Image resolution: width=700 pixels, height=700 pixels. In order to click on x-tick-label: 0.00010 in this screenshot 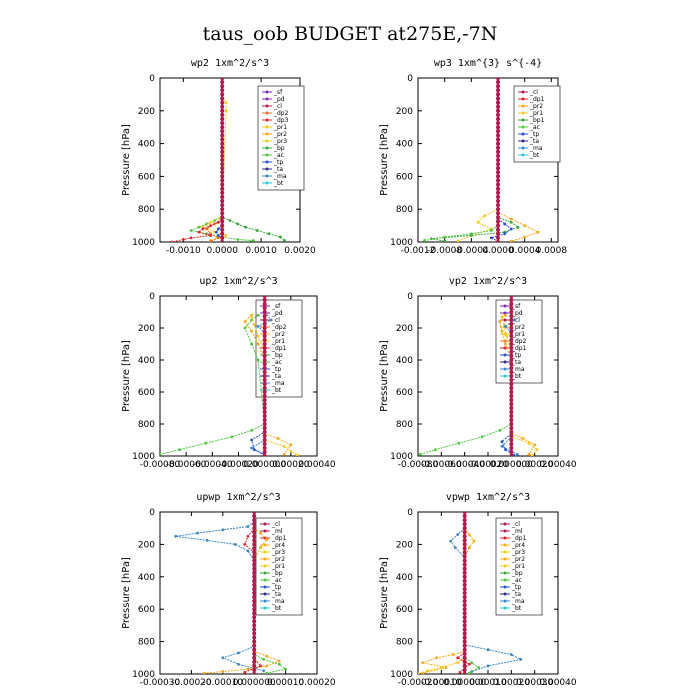, I will do `click(487, 683)`.